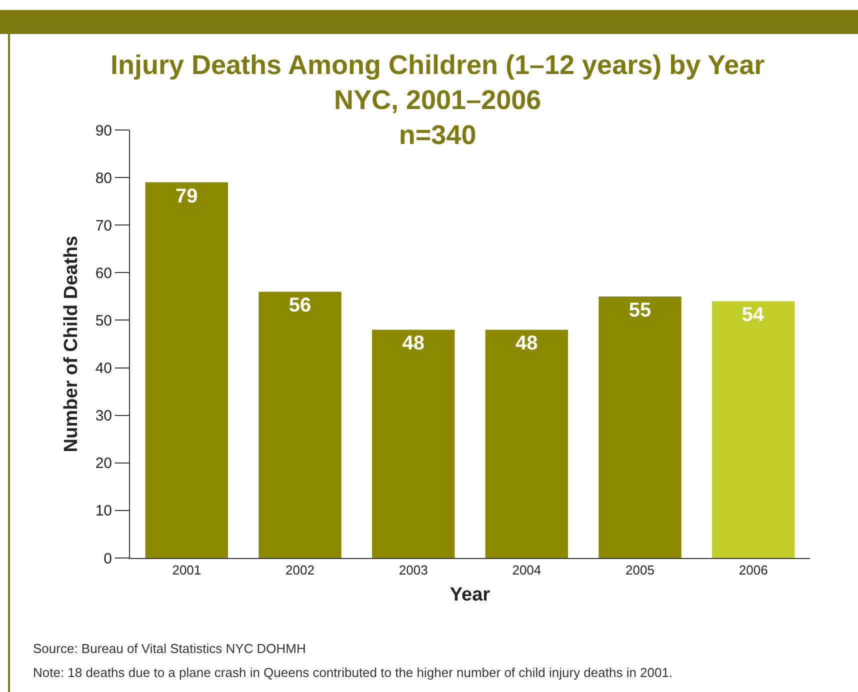 The width and height of the screenshot is (858, 692). What do you see at coordinates (413, 570) in the screenshot?
I see `x-tick-label: 2003` at bounding box center [413, 570].